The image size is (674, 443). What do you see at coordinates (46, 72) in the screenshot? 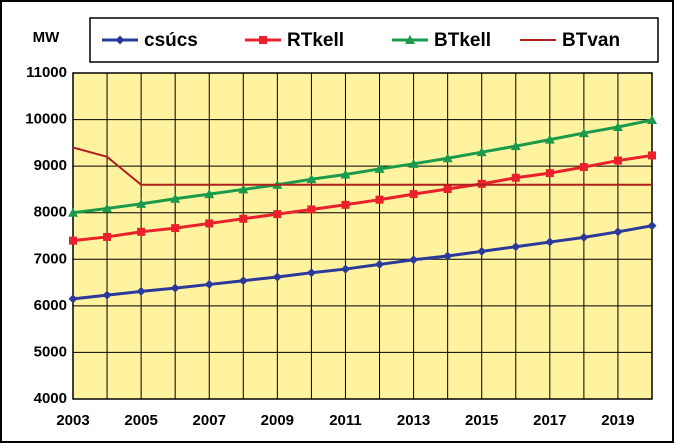
I see `y-tick-label: 11000` at bounding box center [46, 72].